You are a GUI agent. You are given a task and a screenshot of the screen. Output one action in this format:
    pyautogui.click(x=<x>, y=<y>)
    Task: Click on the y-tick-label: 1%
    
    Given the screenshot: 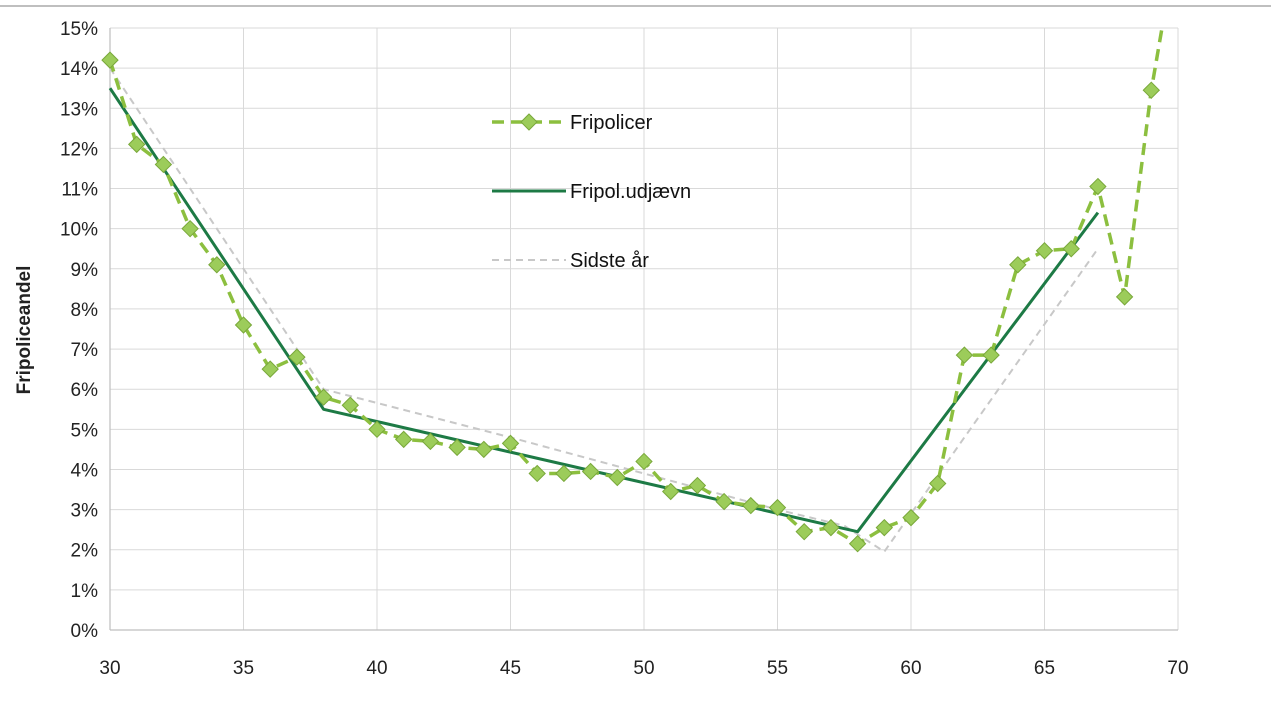 What is the action you would take?
    pyautogui.click(x=85, y=591)
    